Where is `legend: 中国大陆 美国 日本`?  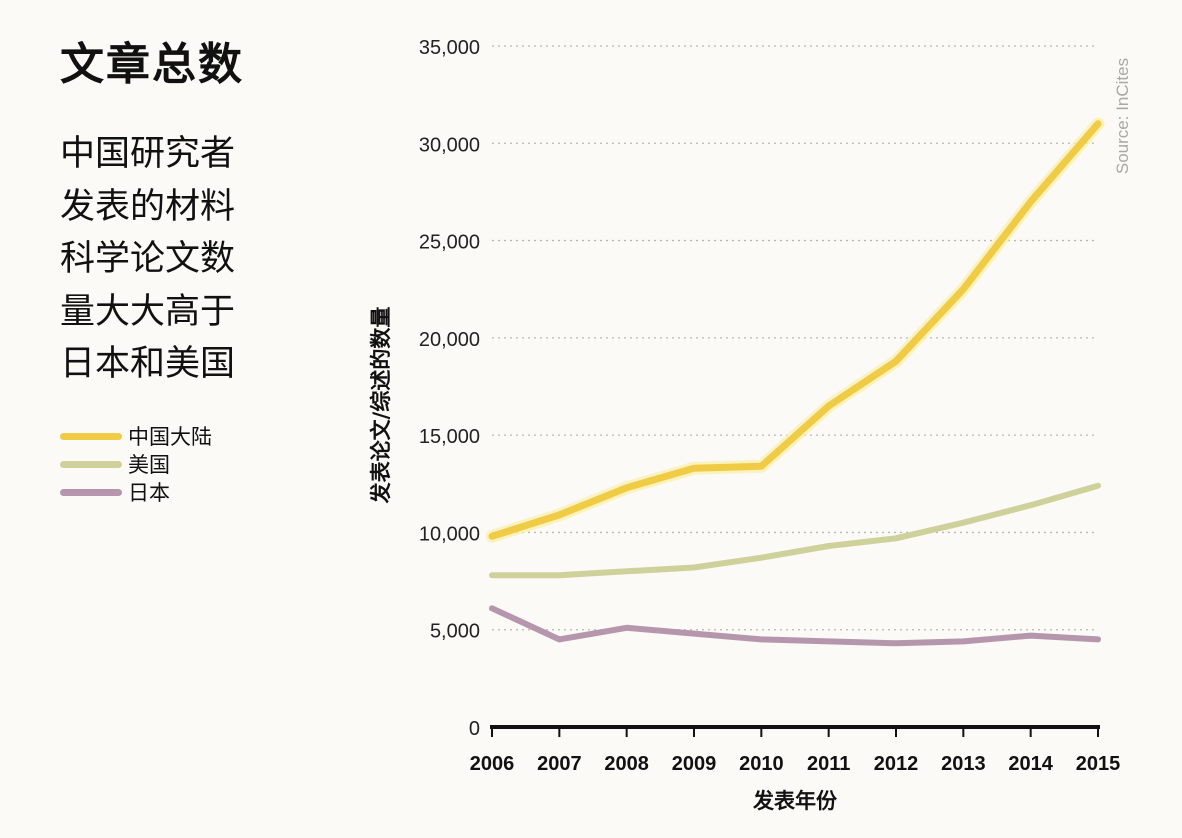
legend: 中国大陆 美国 日本 is located at coordinates (136, 464).